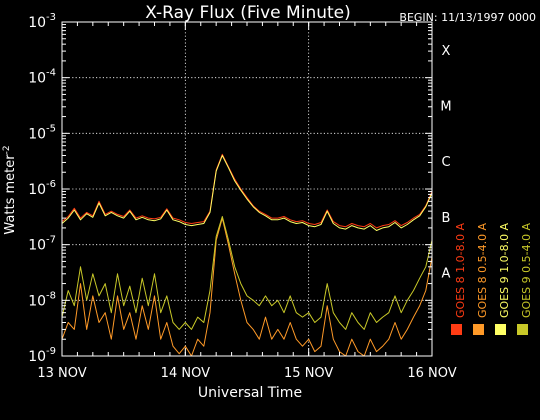 The image size is (540, 420). Describe the element at coordinates (42, 355) in the screenshot. I see `y-tick-label: 10⁻⁹` at that location.